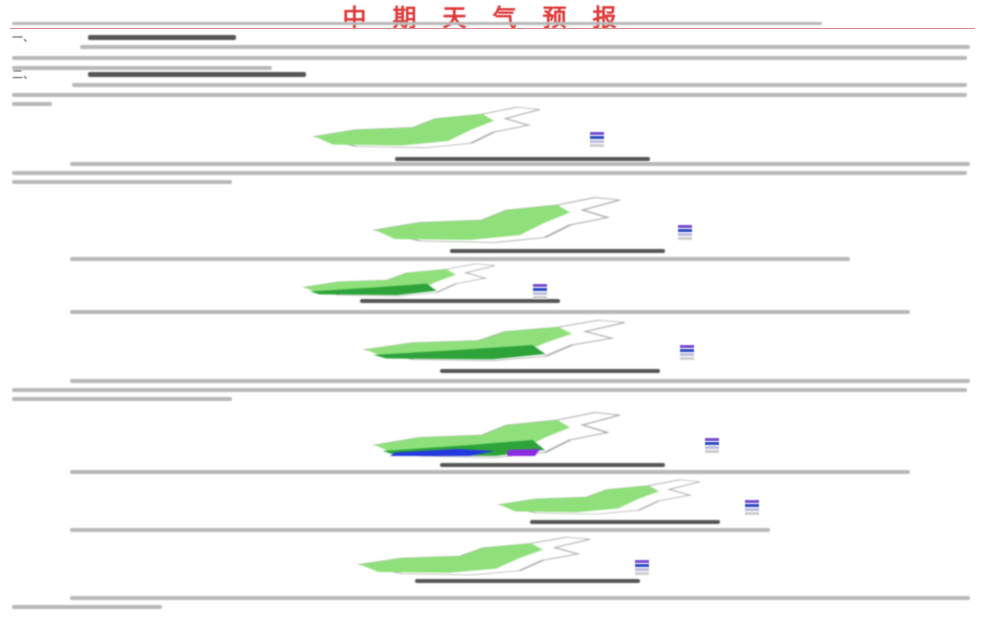 Image resolution: width=985 pixels, height=617 pixels. Describe the element at coordinates (23, 37) in the screenshot. I see `section-1-marker: 一、` at that location.